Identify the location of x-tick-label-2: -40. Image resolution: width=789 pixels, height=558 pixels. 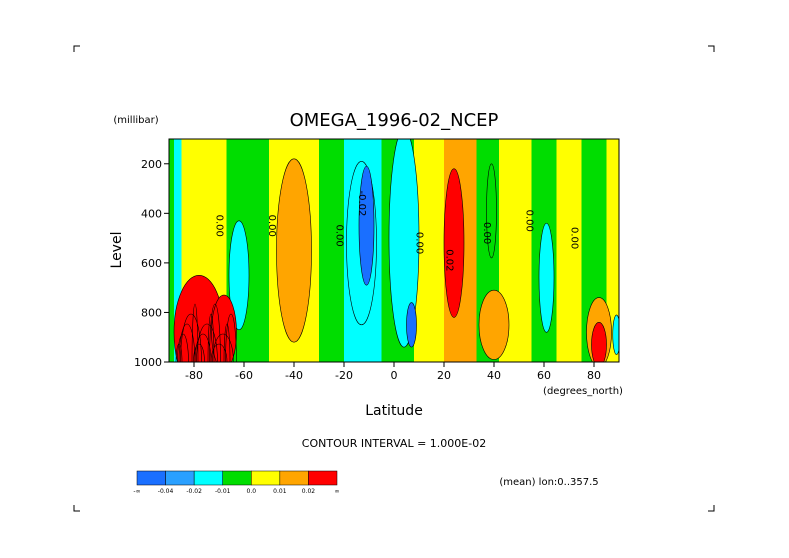
(294, 375).